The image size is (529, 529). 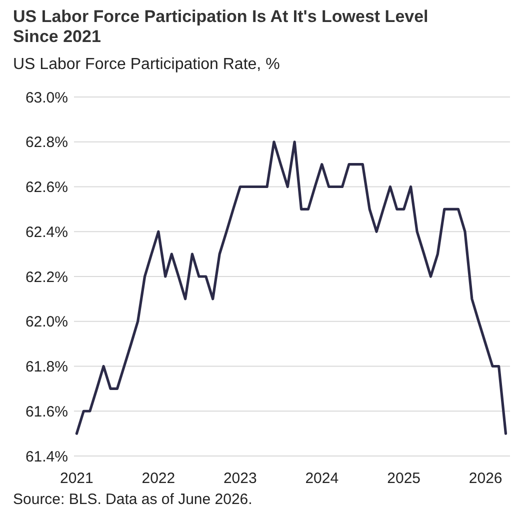 What do you see at coordinates (46, 187) in the screenshot?
I see `y-tick-label: 62.6%` at bounding box center [46, 187].